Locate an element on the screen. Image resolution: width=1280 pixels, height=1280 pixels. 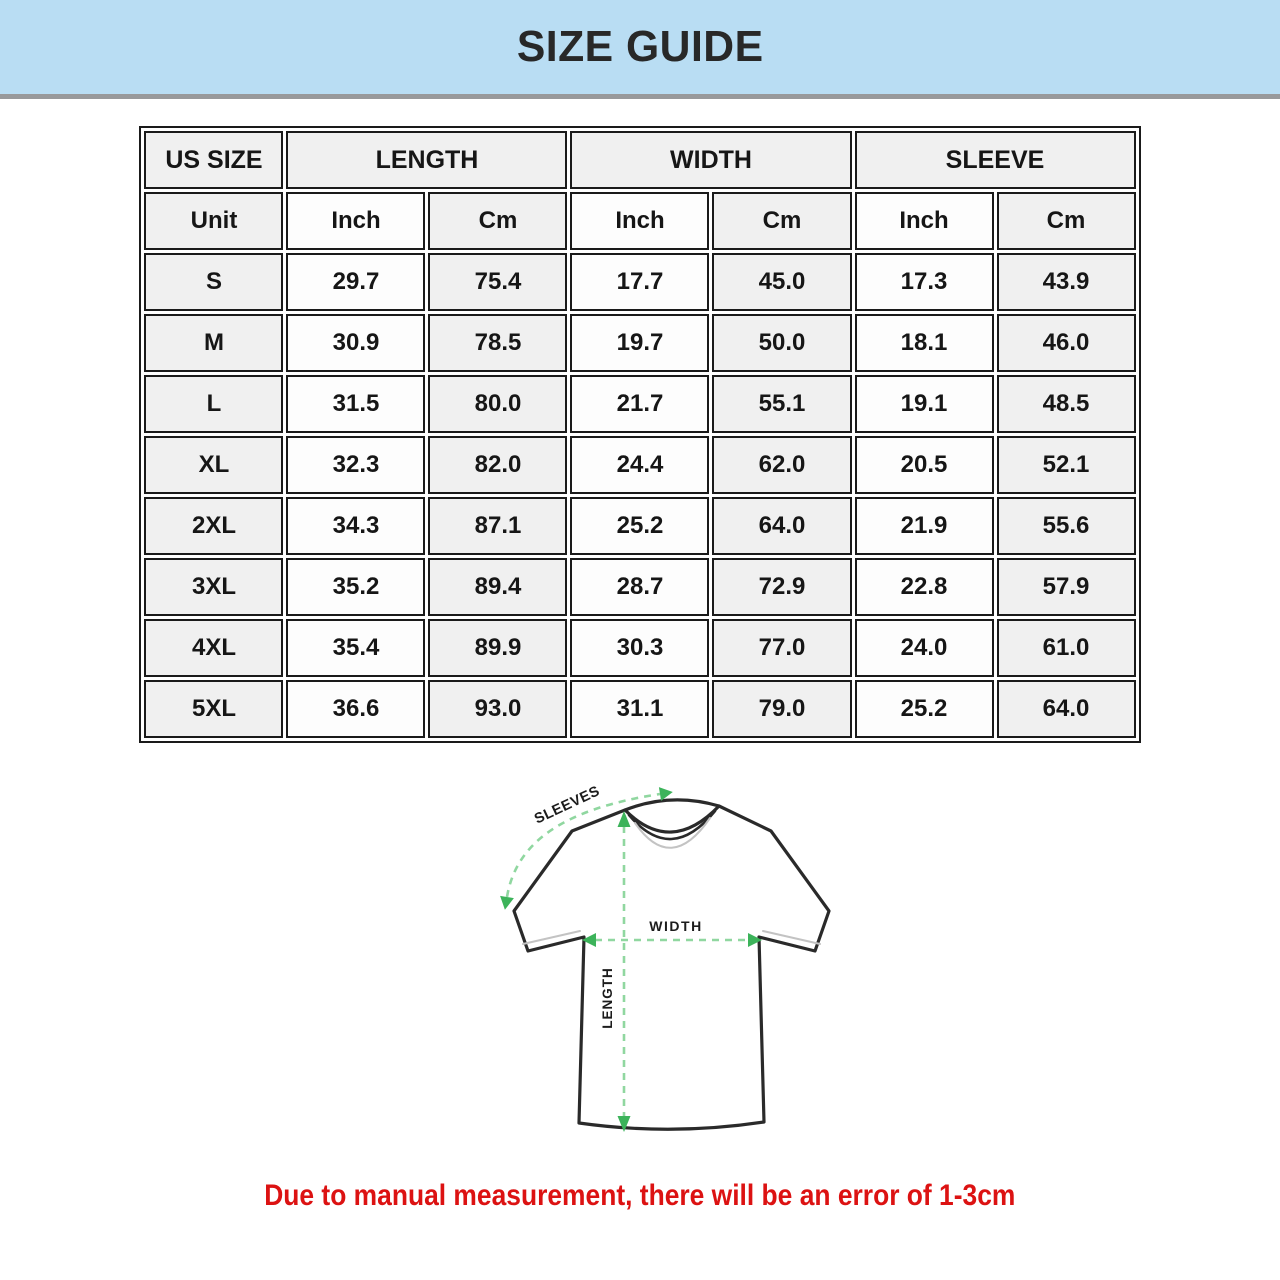
width-arrow: WIDTH is located at coordinates (672, 932).